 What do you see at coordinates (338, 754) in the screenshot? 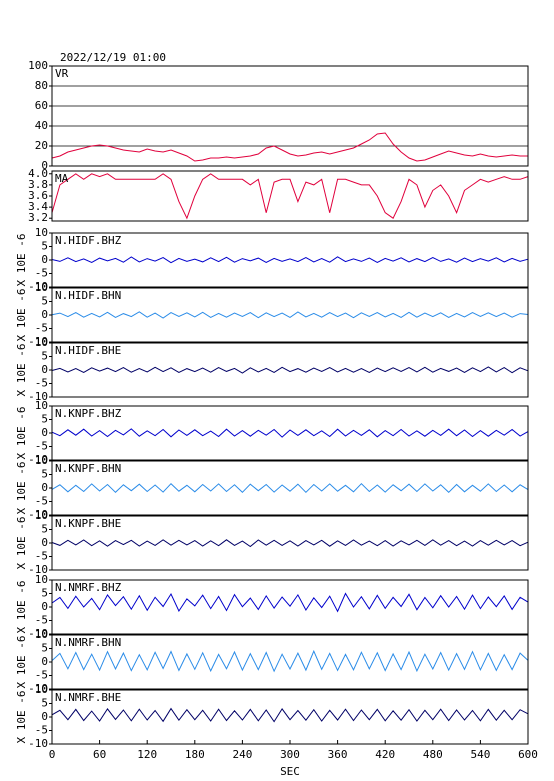
I see `x-tick-label: 360` at bounding box center [338, 754].